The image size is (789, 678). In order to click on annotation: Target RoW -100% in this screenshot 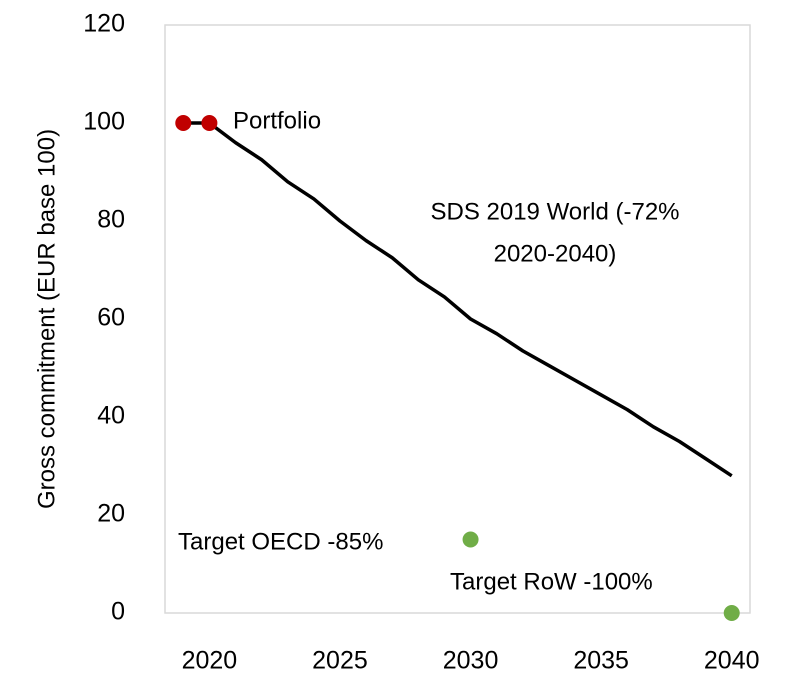, I will do `click(551, 581)`.